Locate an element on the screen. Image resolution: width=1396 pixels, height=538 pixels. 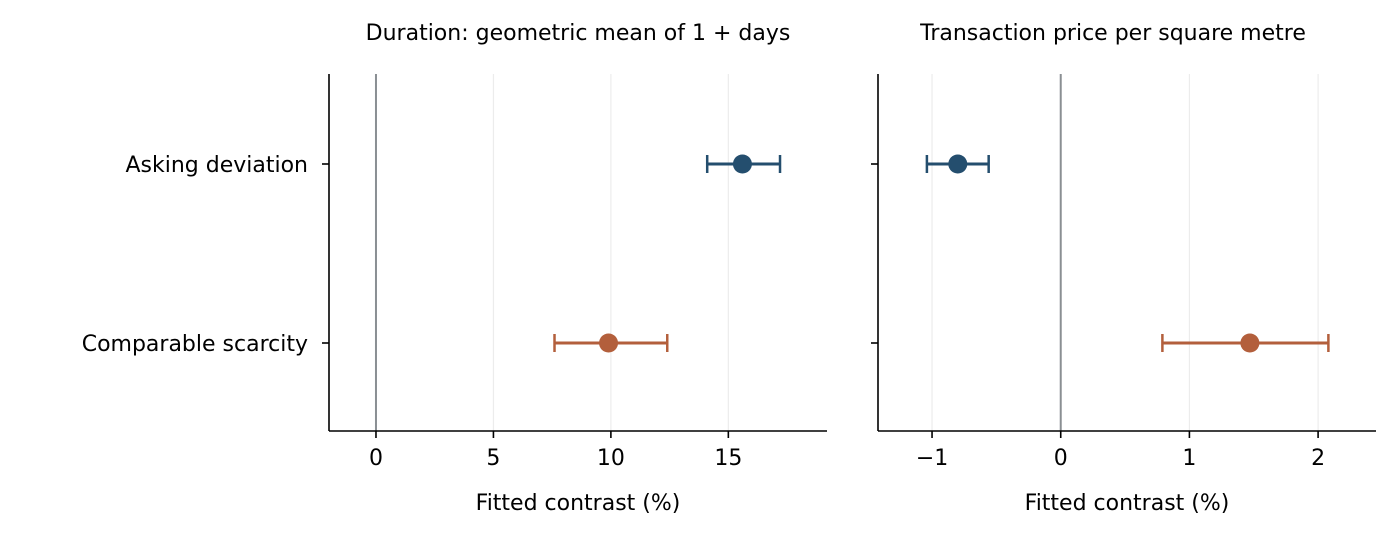
y-tick-label: Asking deviation is located at coordinates (216, 165).